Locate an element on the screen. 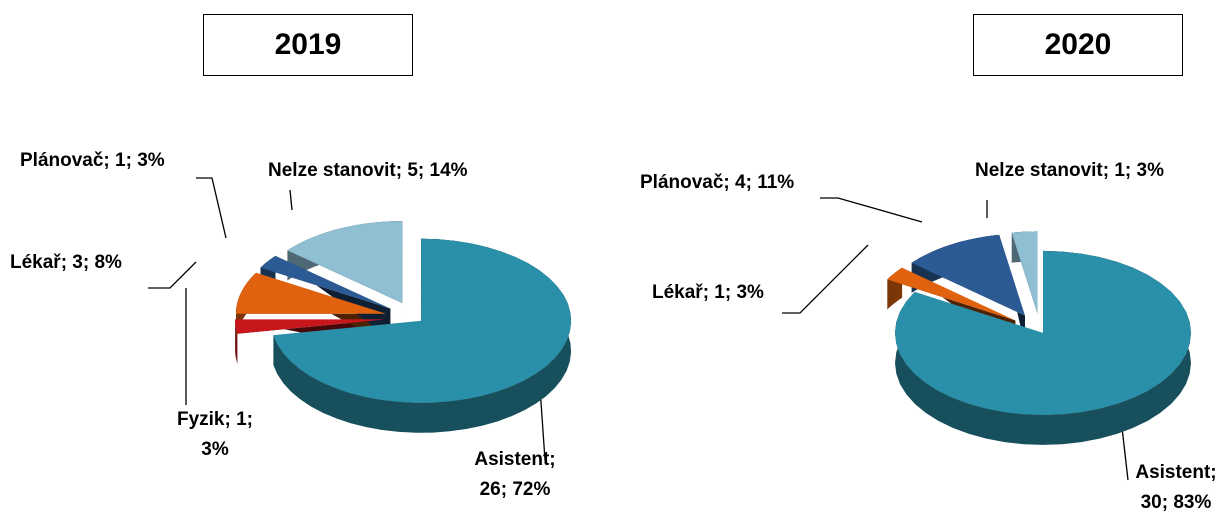 The height and width of the screenshot is (519, 1232). slice-side is located at coordinates (236, 341).